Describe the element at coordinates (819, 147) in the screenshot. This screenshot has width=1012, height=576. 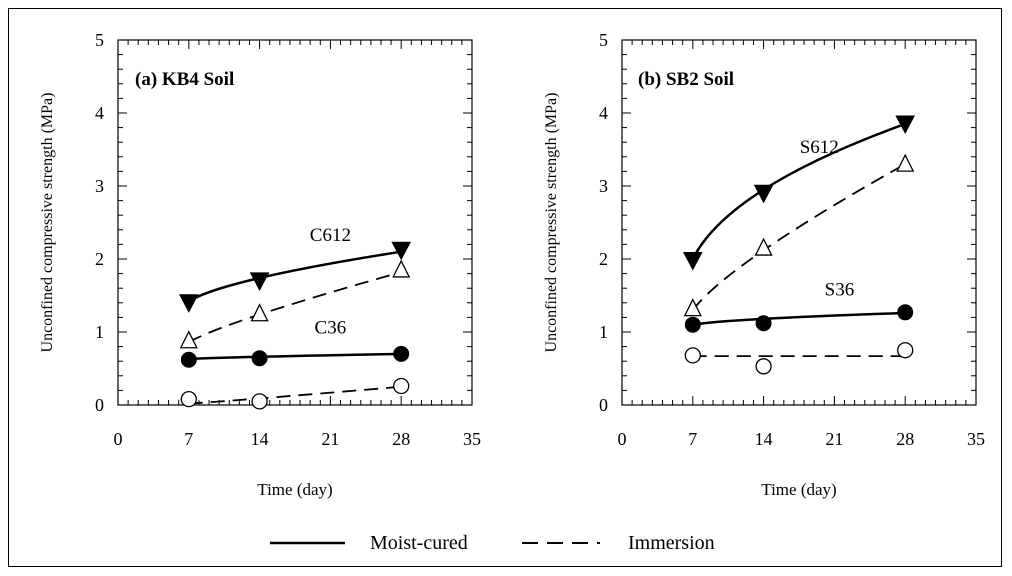
I see `series-label: S612` at that location.